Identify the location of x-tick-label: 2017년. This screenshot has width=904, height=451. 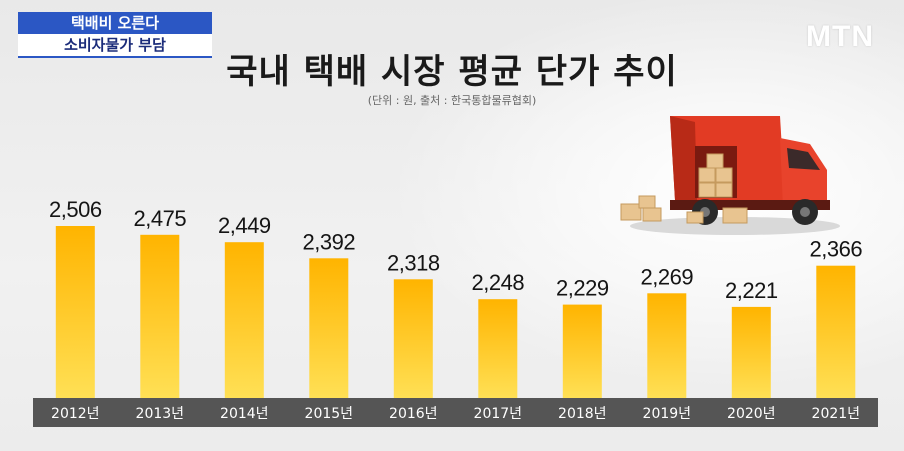
(498, 414).